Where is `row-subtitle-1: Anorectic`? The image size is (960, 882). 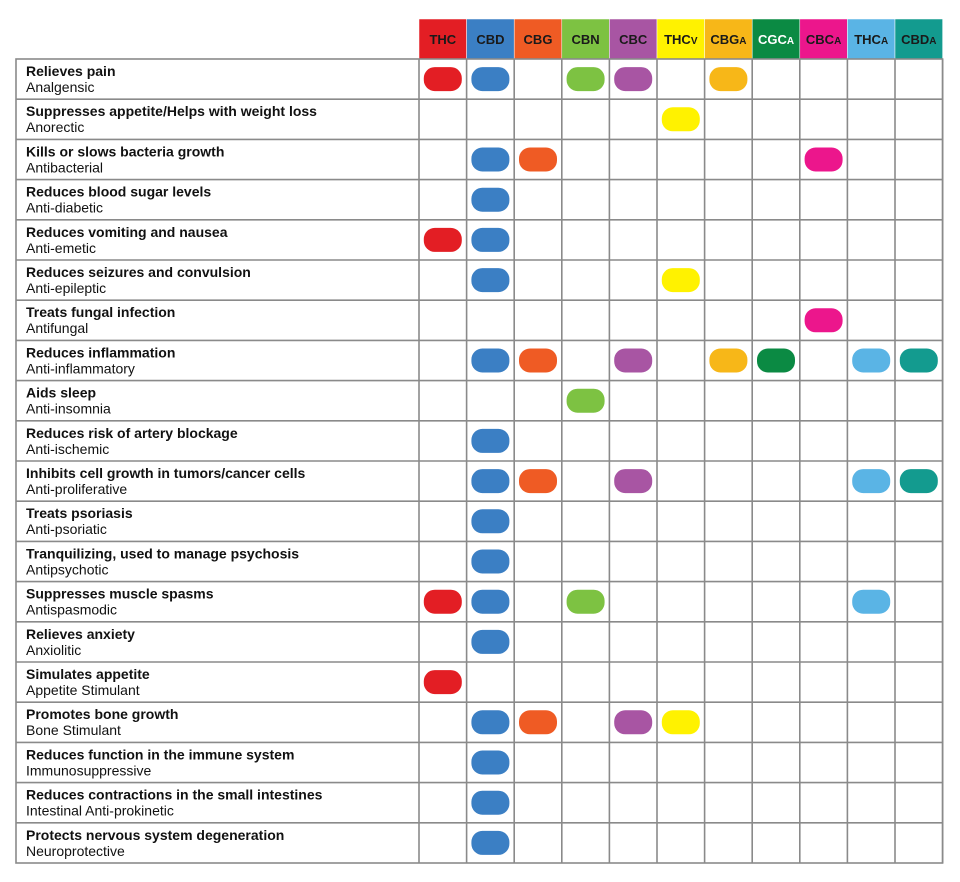 row-subtitle-1: Anorectic is located at coordinates (55, 127).